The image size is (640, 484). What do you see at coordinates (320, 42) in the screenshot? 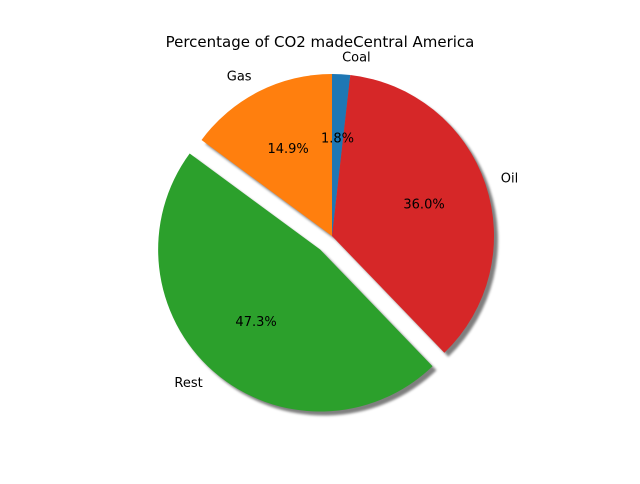
I see `chart-title: Percentage of CO2 madeCentral America` at bounding box center [320, 42].